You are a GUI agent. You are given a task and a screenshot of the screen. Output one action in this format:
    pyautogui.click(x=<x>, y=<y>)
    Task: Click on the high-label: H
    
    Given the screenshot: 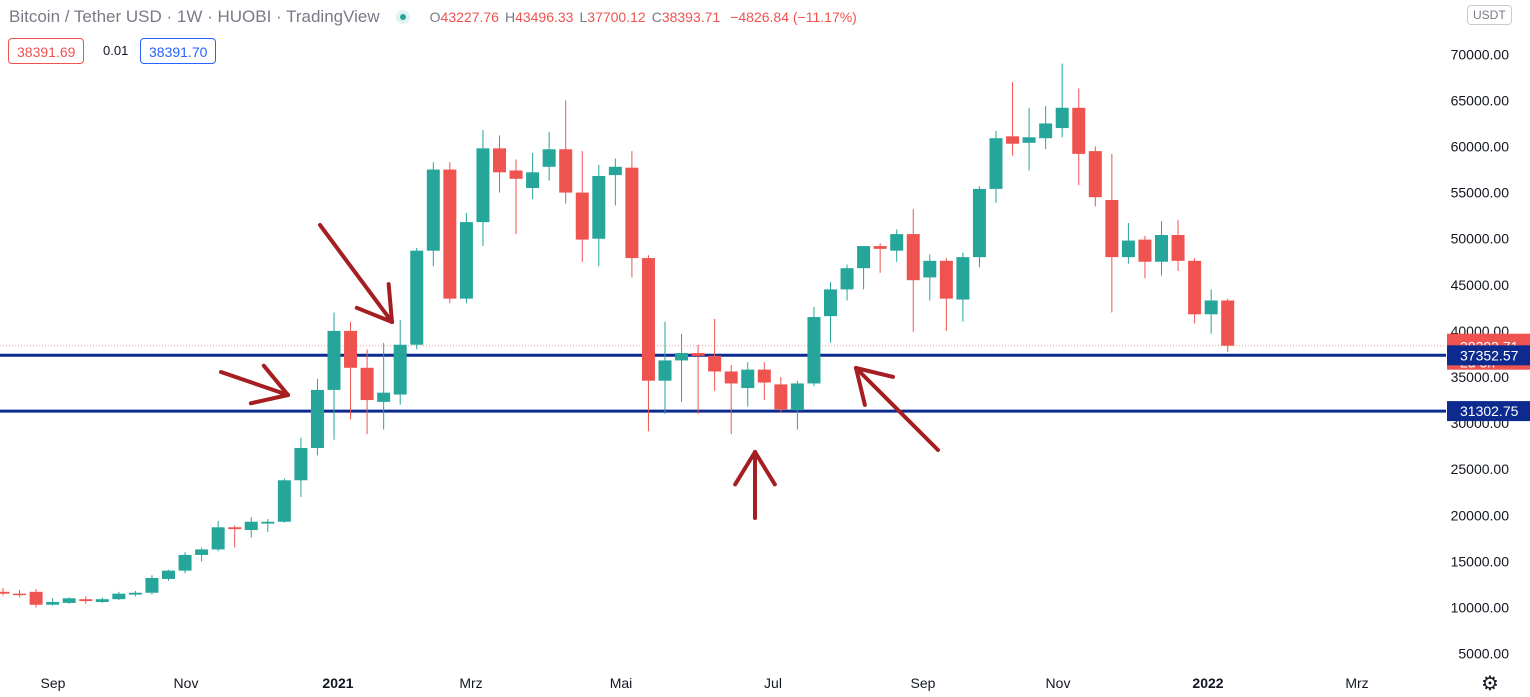 What is the action you would take?
    pyautogui.click(x=510, y=17)
    